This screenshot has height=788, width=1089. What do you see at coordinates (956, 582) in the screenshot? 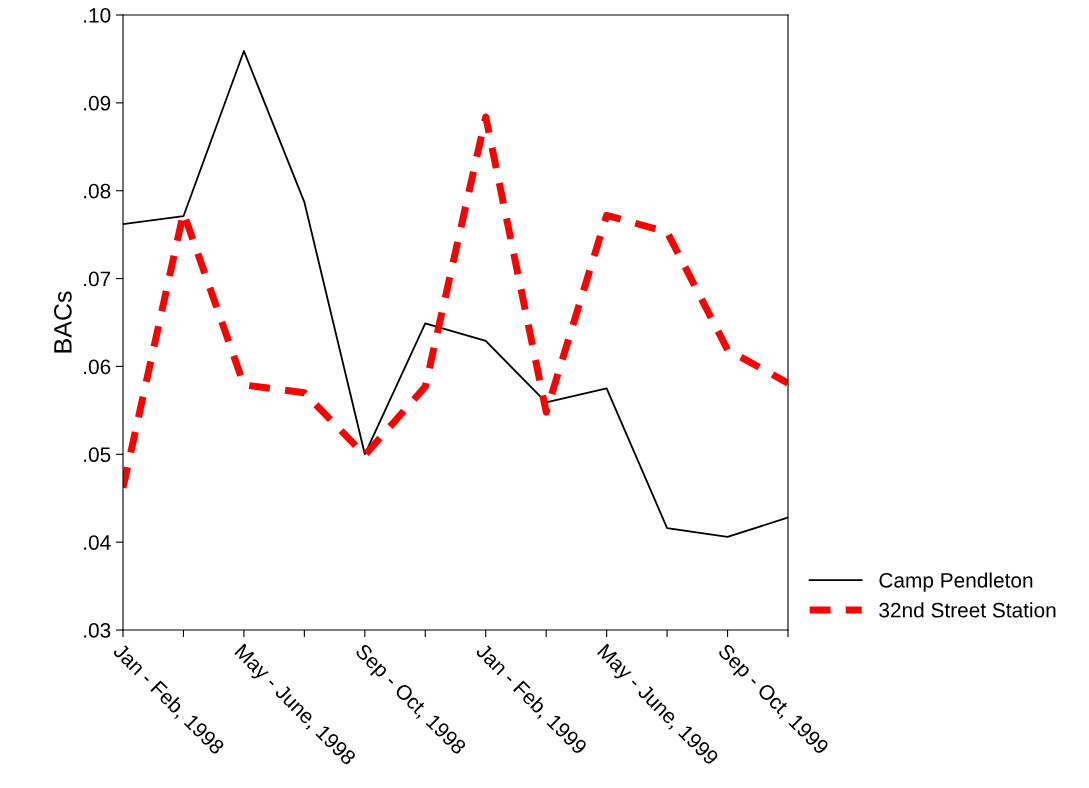
I see `legend-label: Camp Pendleton` at bounding box center [956, 582].